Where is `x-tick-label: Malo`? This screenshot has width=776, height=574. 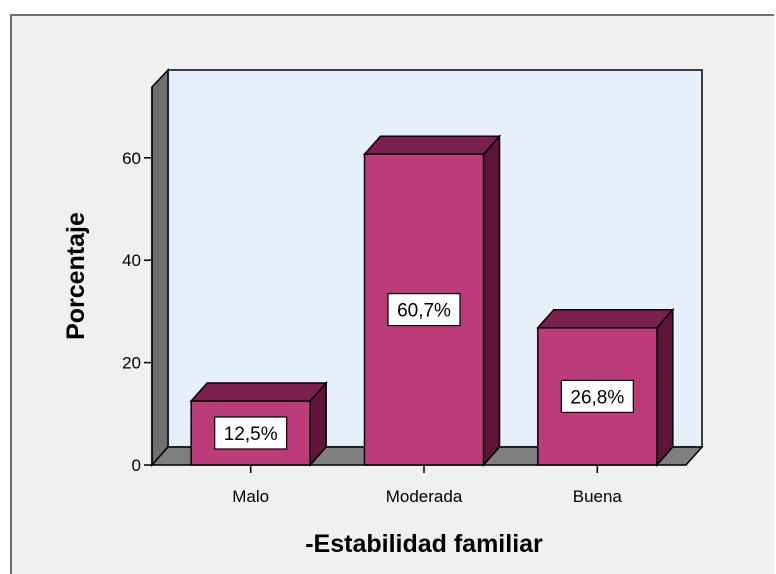 x-tick-label: Malo is located at coordinates (250, 496).